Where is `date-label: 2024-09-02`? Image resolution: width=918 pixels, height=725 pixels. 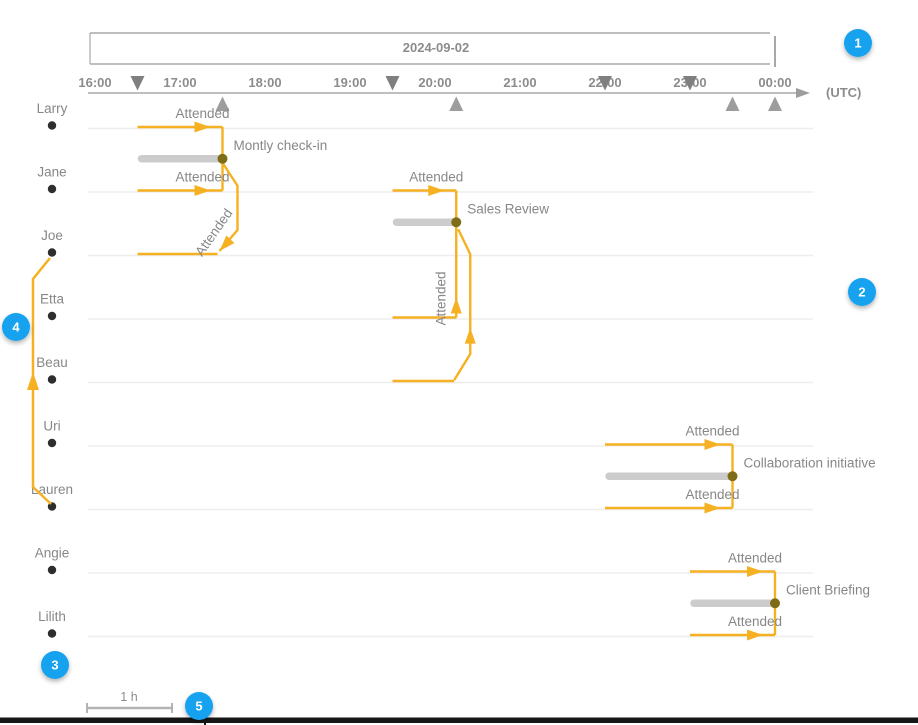
date-label: 2024-09-02 is located at coordinates (436, 47).